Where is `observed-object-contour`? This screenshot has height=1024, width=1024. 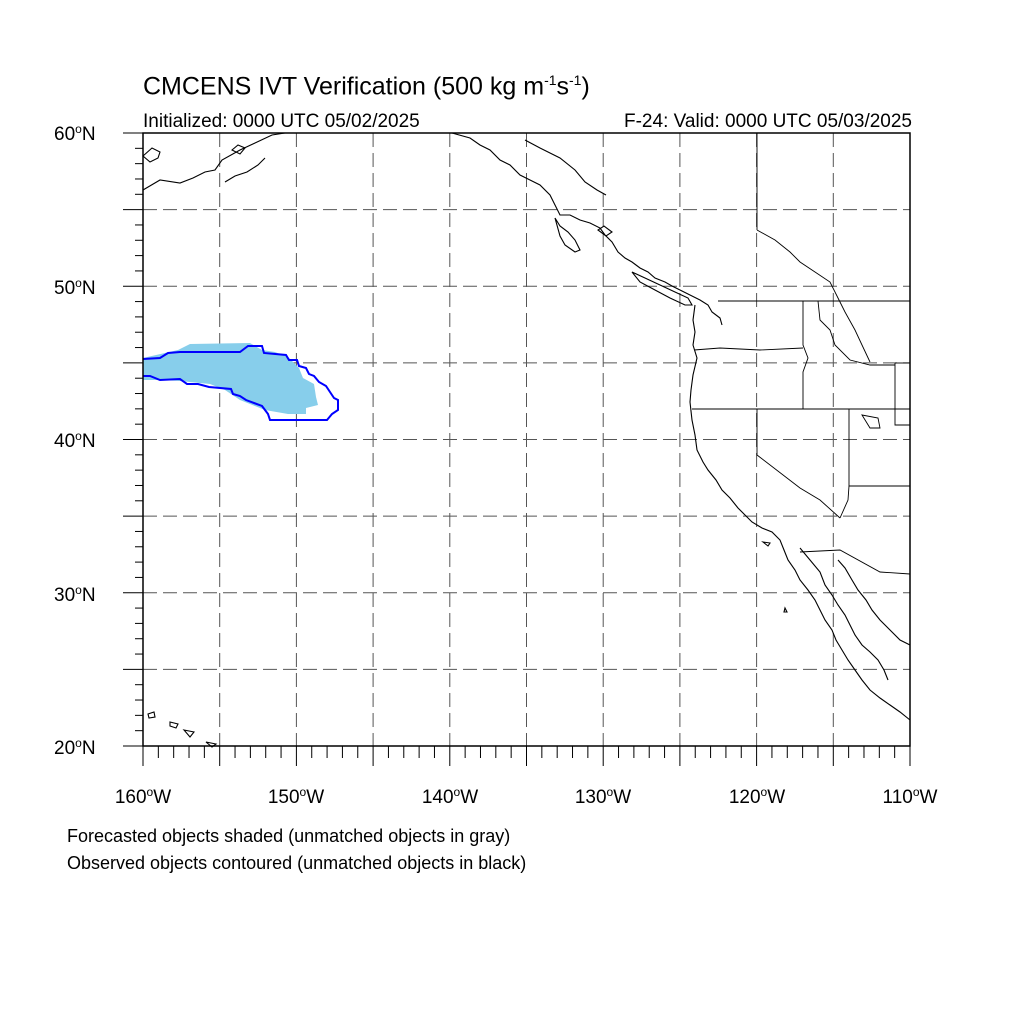
observed-object-contour is located at coordinates (240, 383).